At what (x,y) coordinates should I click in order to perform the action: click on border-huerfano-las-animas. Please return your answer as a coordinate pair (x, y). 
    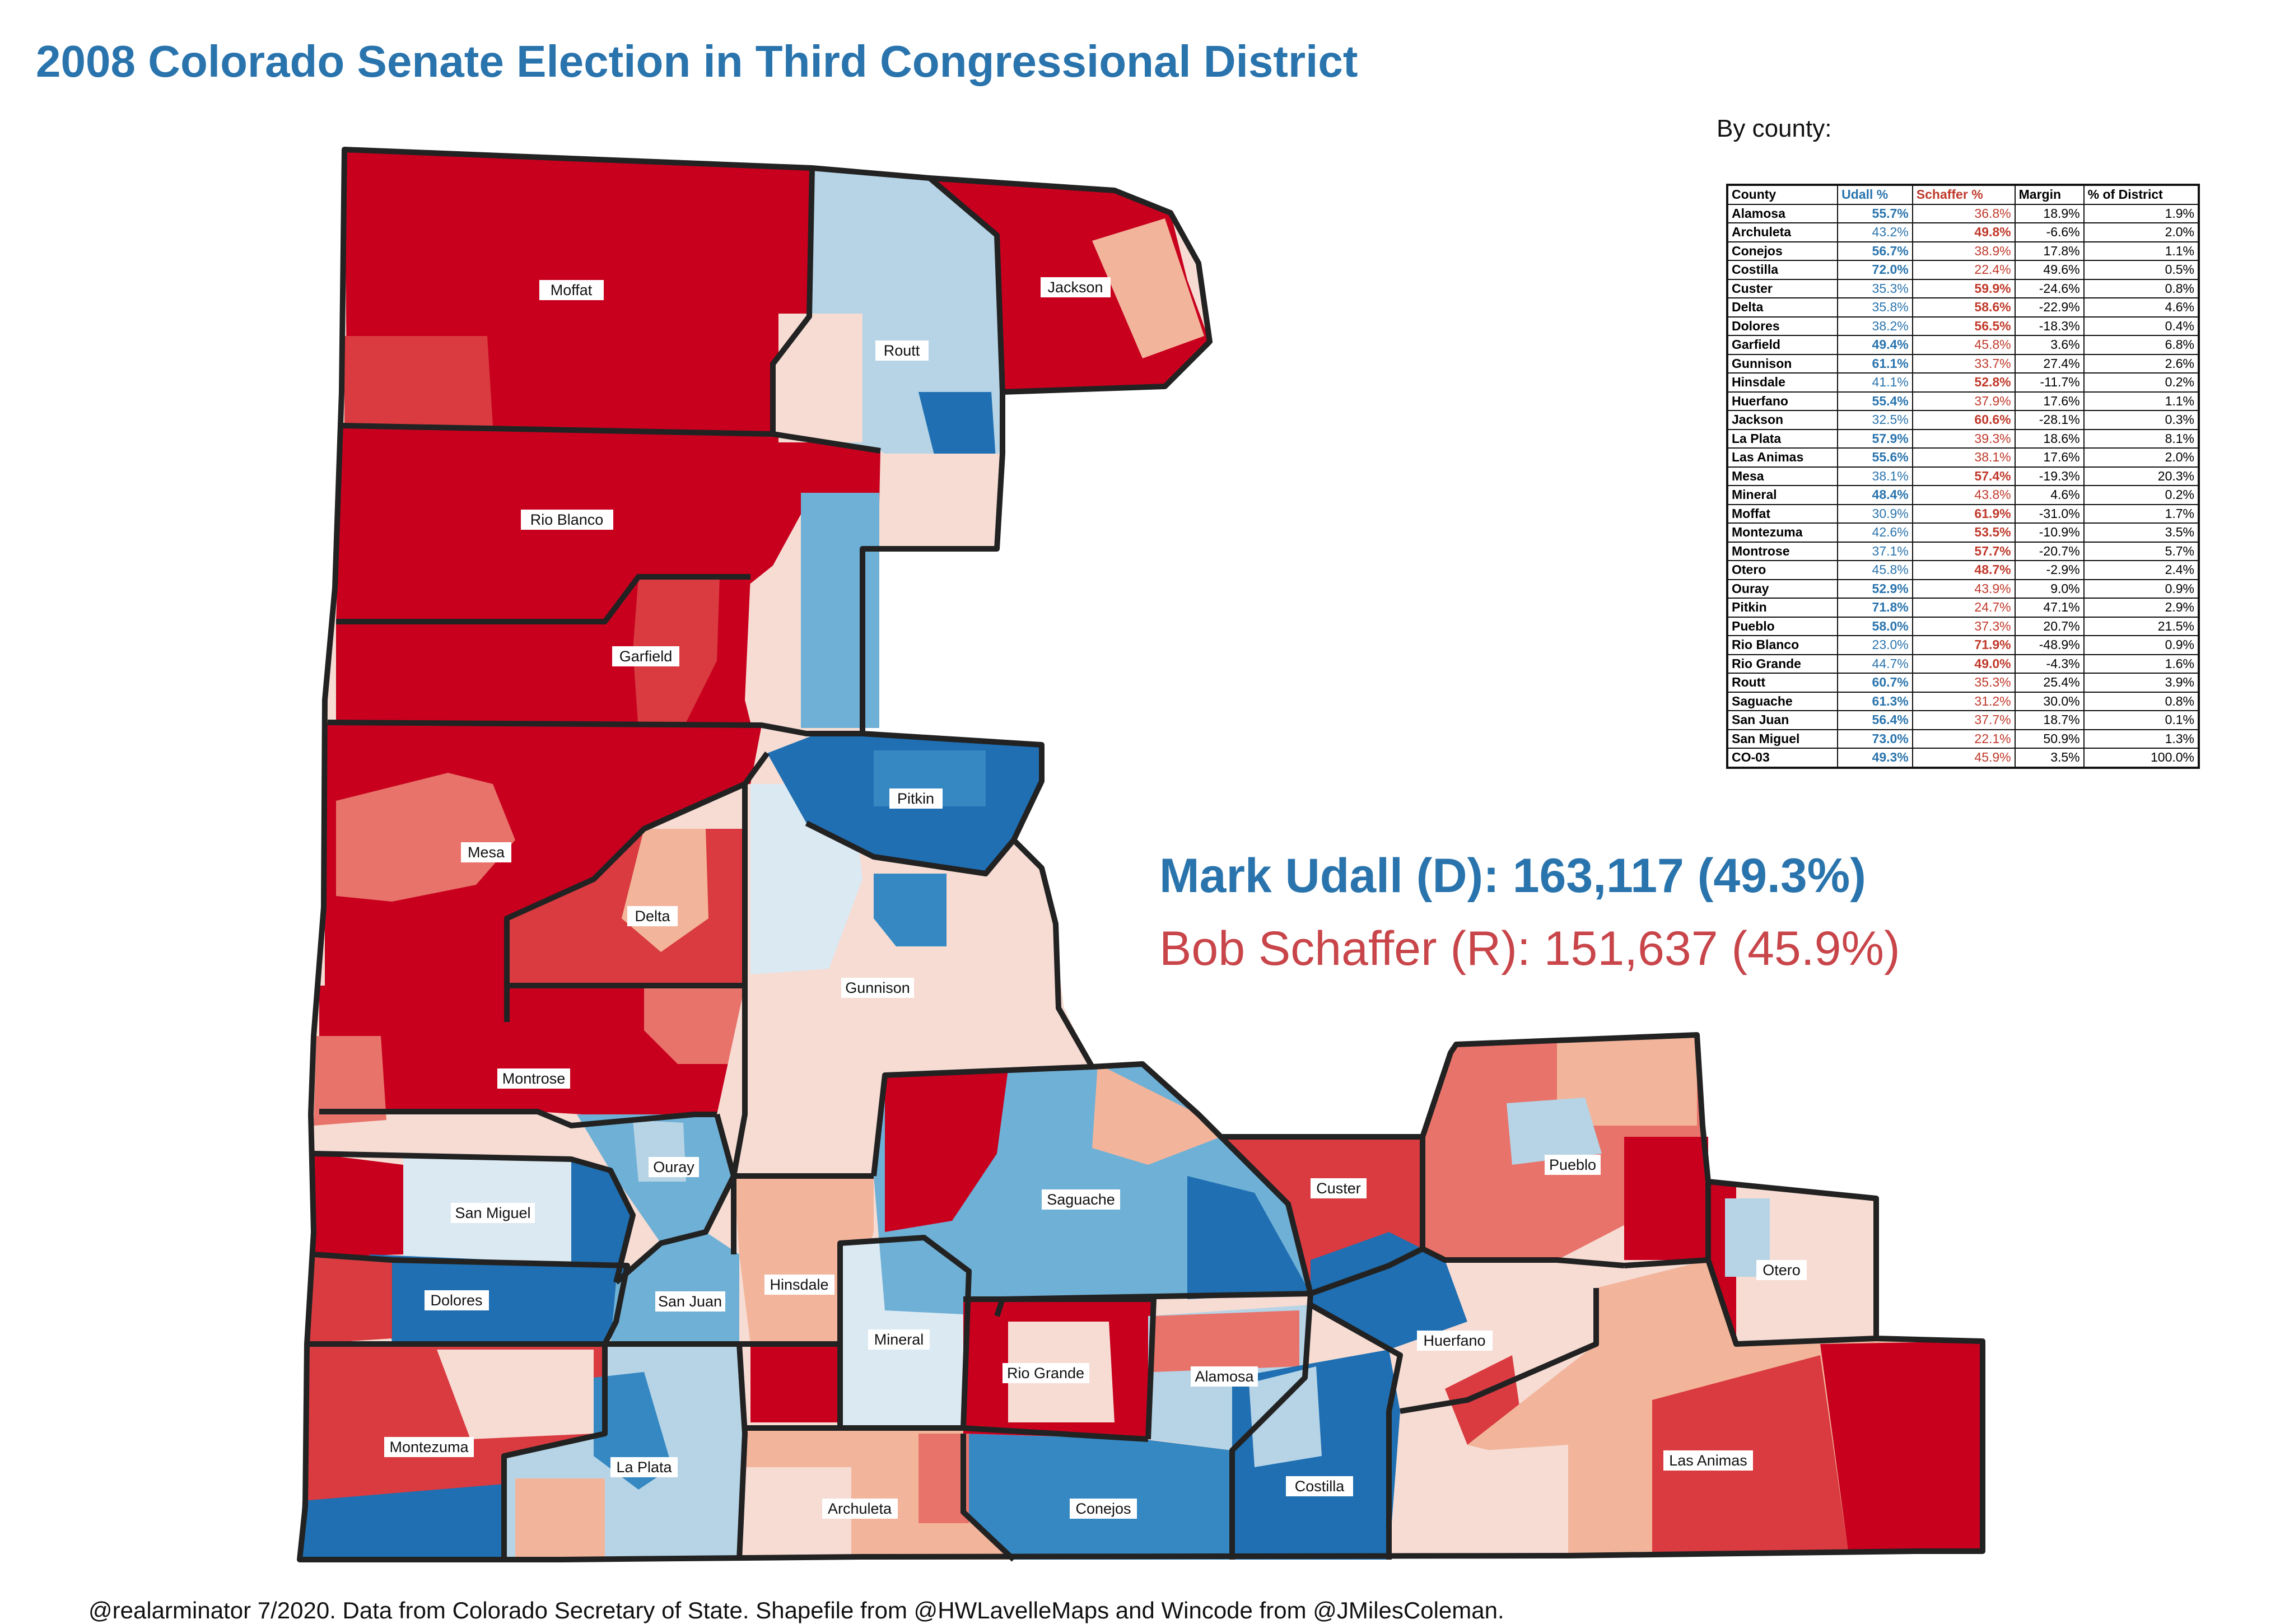
    Looking at the image, I should click on (1499, 1351).